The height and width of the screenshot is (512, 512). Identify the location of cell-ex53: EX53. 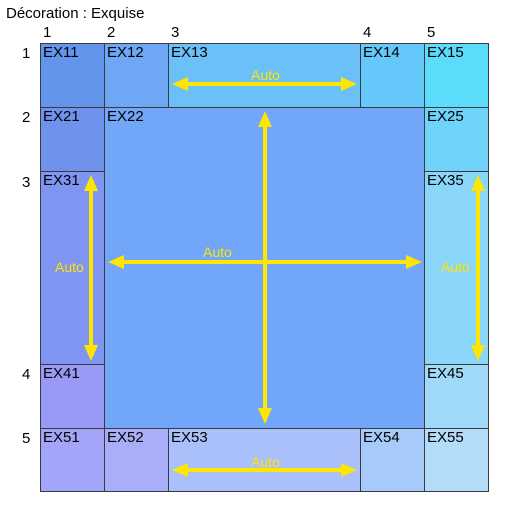
(264, 460).